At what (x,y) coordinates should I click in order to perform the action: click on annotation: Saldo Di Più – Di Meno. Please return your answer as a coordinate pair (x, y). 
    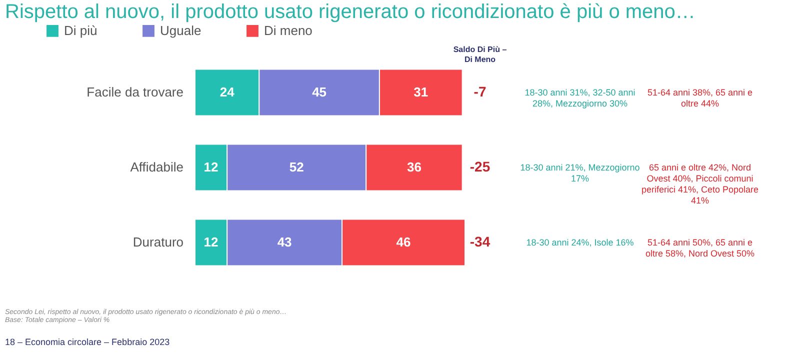
    Looking at the image, I should click on (480, 54).